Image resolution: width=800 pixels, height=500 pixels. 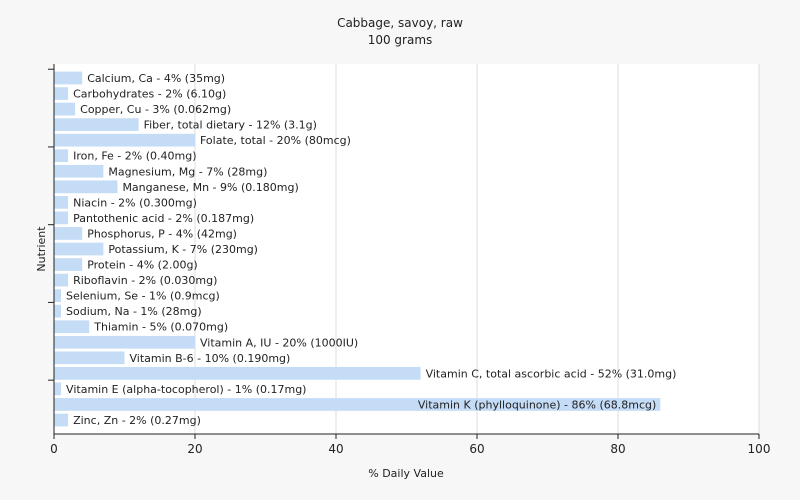 What do you see at coordinates (143, 296) in the screenshot?
I see `bar-data-label: Selenium, Se - 1% (0.9mcg)` at bounding box center [143, 296].